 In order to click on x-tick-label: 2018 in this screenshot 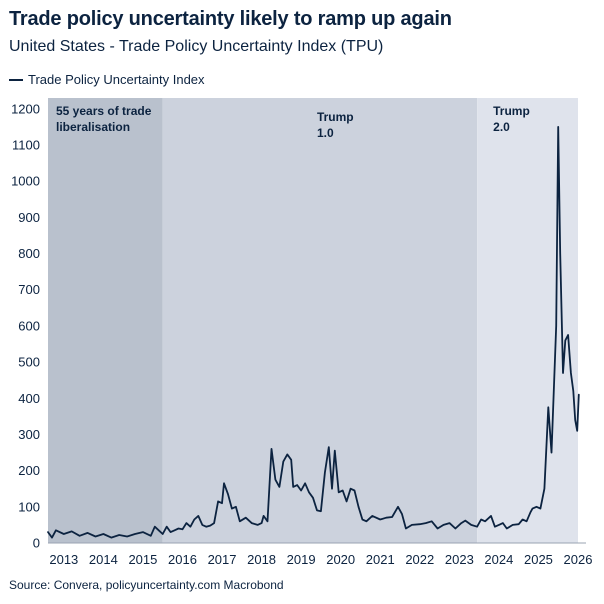, I will do `click(261, 559)`.